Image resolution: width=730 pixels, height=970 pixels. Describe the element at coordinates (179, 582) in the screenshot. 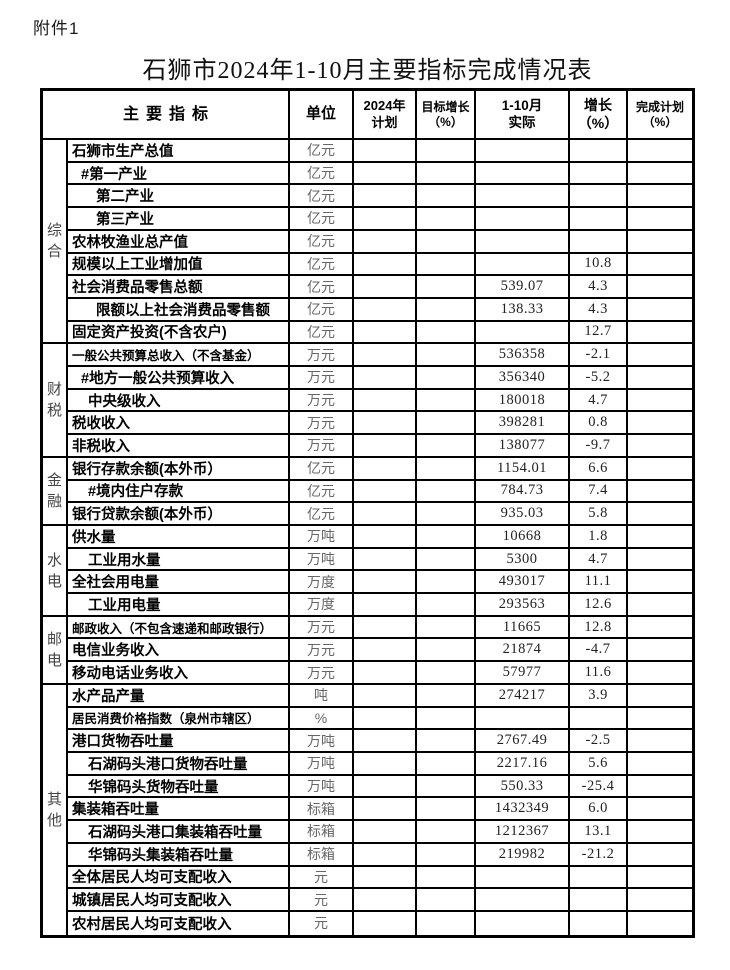

I see `indicator-name: 全社会用电量` at that location.